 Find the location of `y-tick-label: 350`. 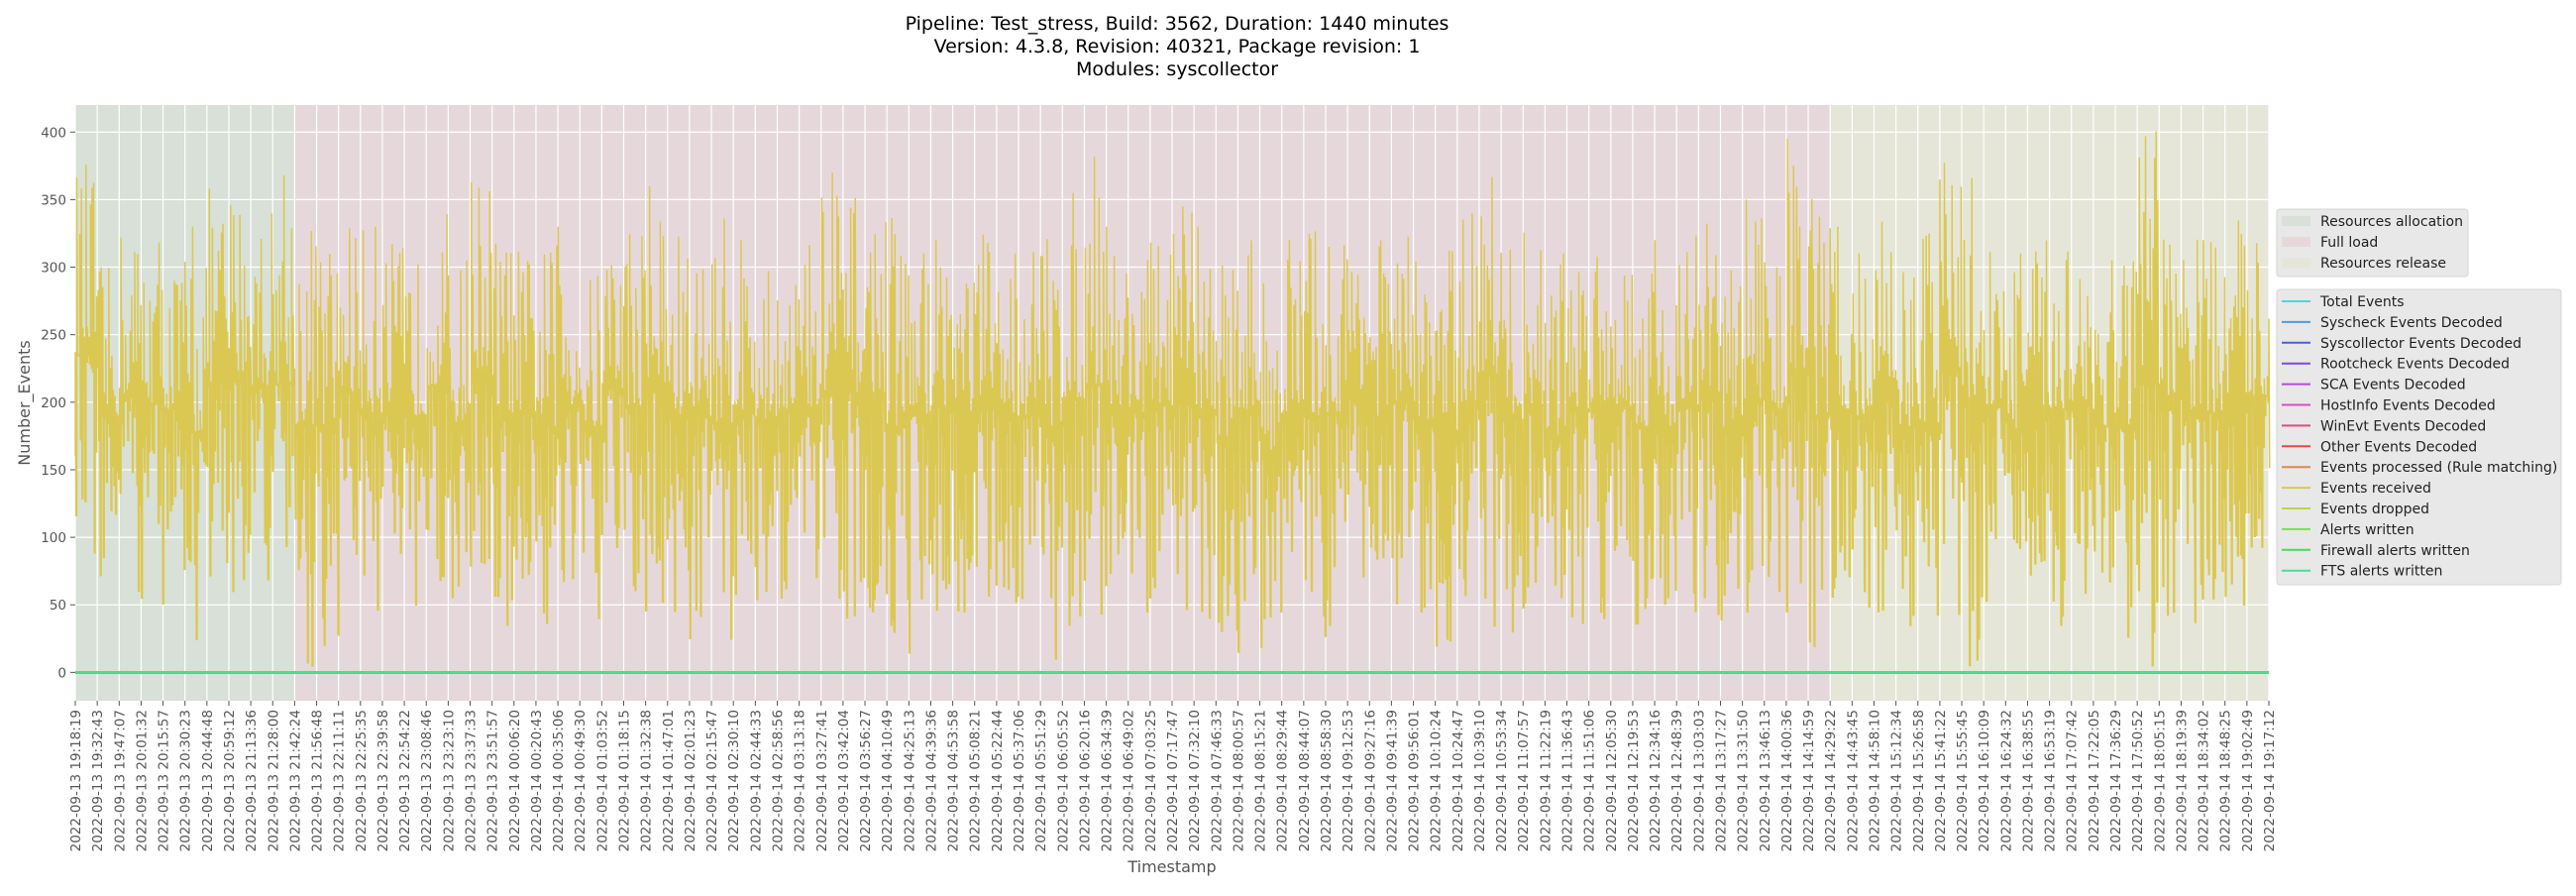

y-tick-label: 350 is located at coordinates (53, 200).